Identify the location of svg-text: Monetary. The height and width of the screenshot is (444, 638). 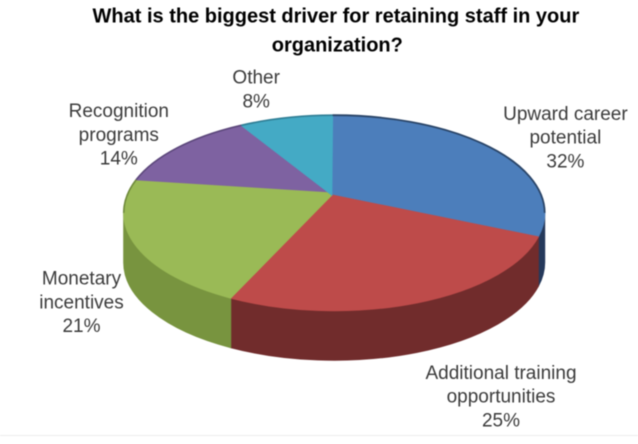
(82, 279).